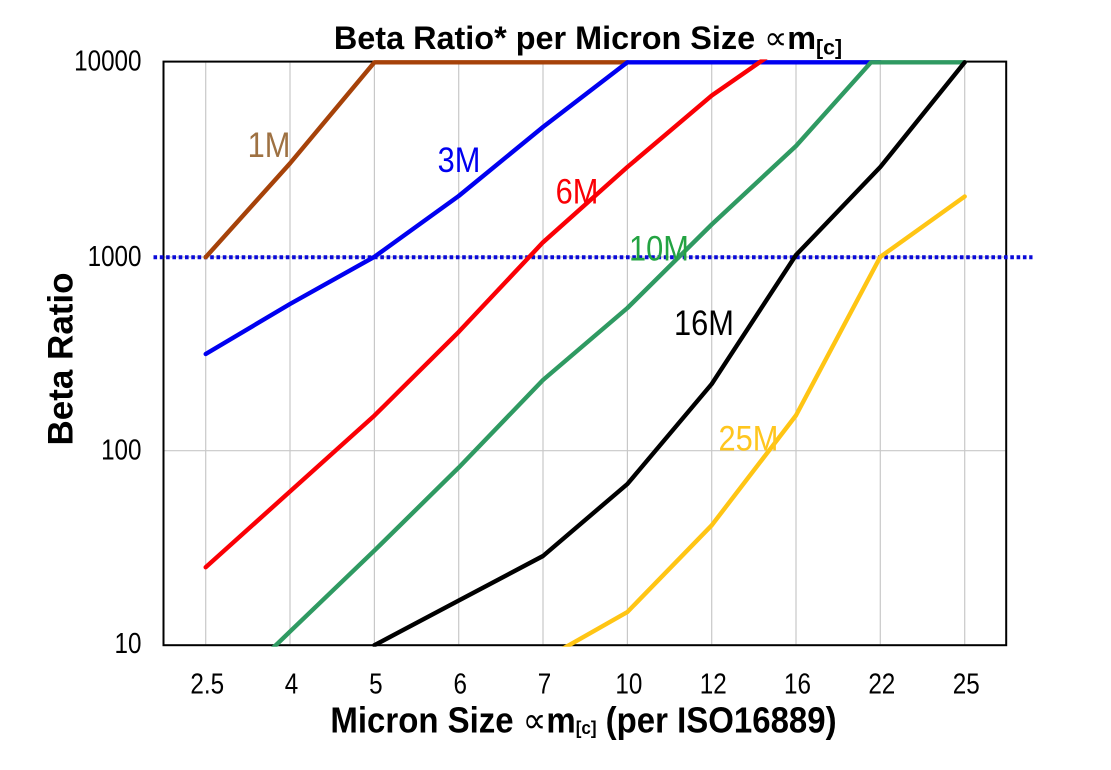 The width and height of the screenshot is (1111, 770). What do you see at coordinates (61, 358) in the screenshot?
I see `svg-text: Beta Ratio` at bounding box center [61, 358].